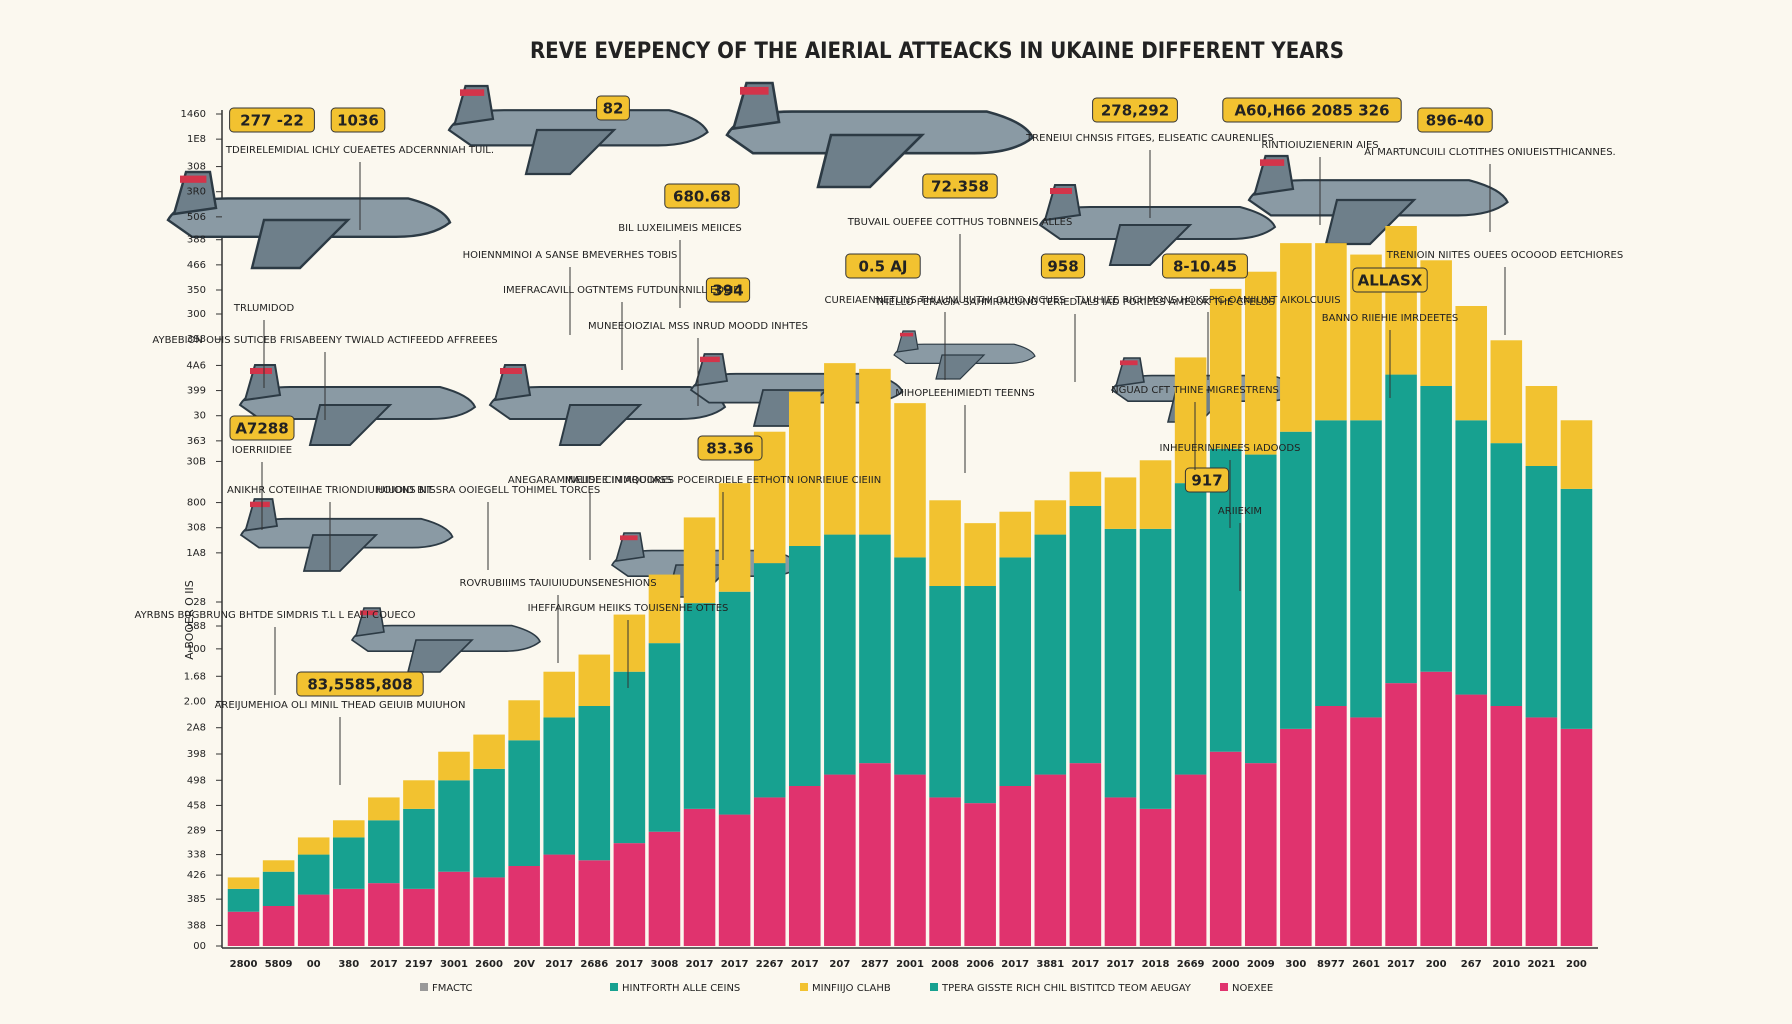 This screenshot has height=1024, width=1792. What do you see at coordinates (196, 339) in the screenshot?
I see `y-tick-label: 3S8` at bounding box center [196, 339].